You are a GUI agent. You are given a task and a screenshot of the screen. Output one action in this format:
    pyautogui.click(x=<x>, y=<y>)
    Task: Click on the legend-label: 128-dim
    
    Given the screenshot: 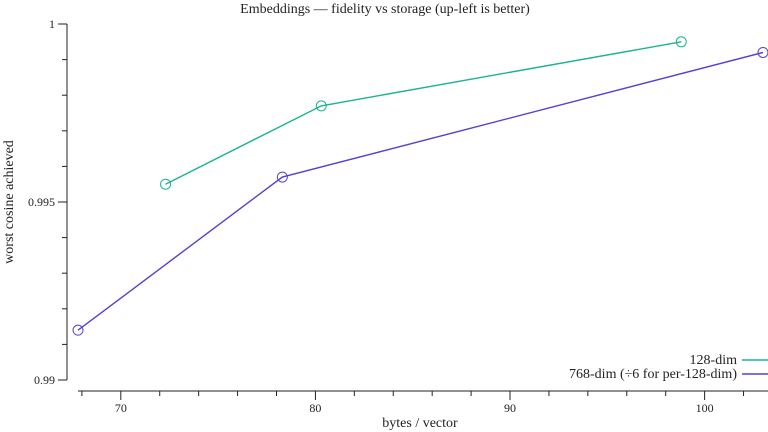 What is the action you would take?
    pyautogui.click(x=714, y=360)
    